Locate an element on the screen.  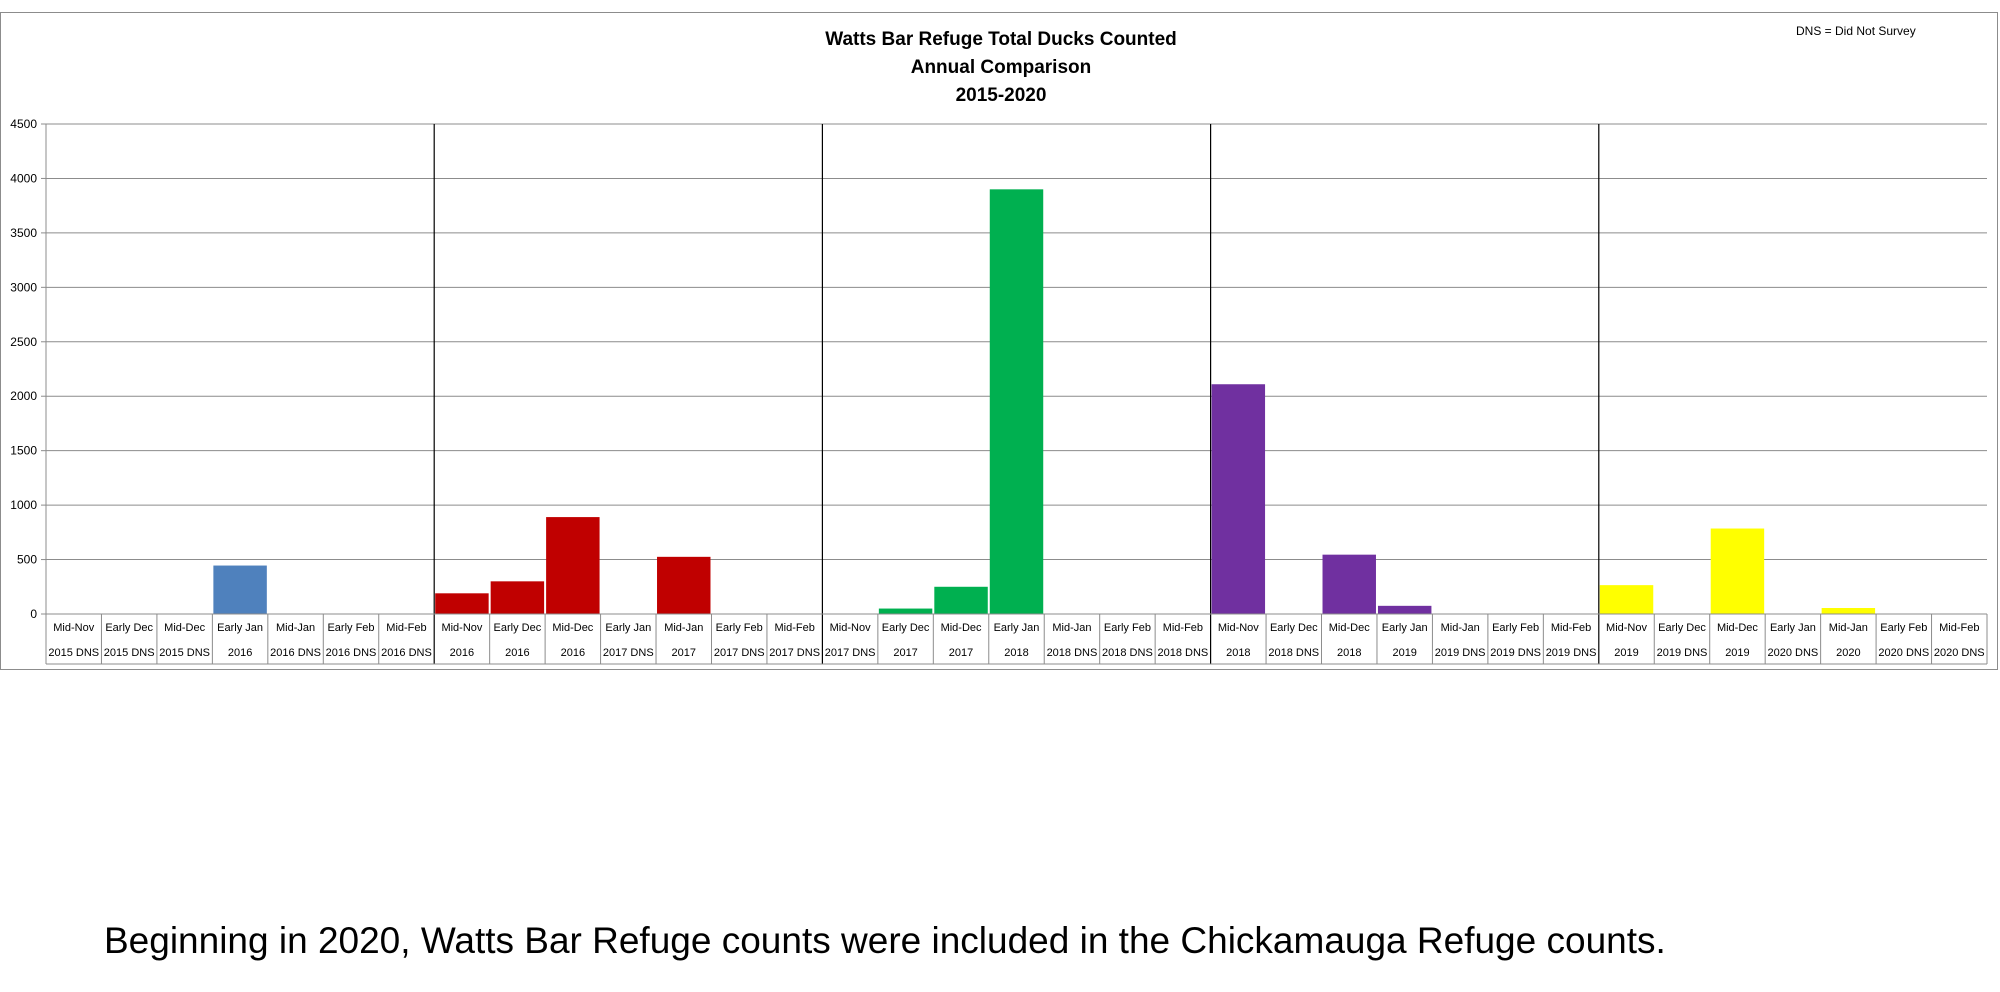
y-tick-label: 3000 is located at coordinates (23, 287).